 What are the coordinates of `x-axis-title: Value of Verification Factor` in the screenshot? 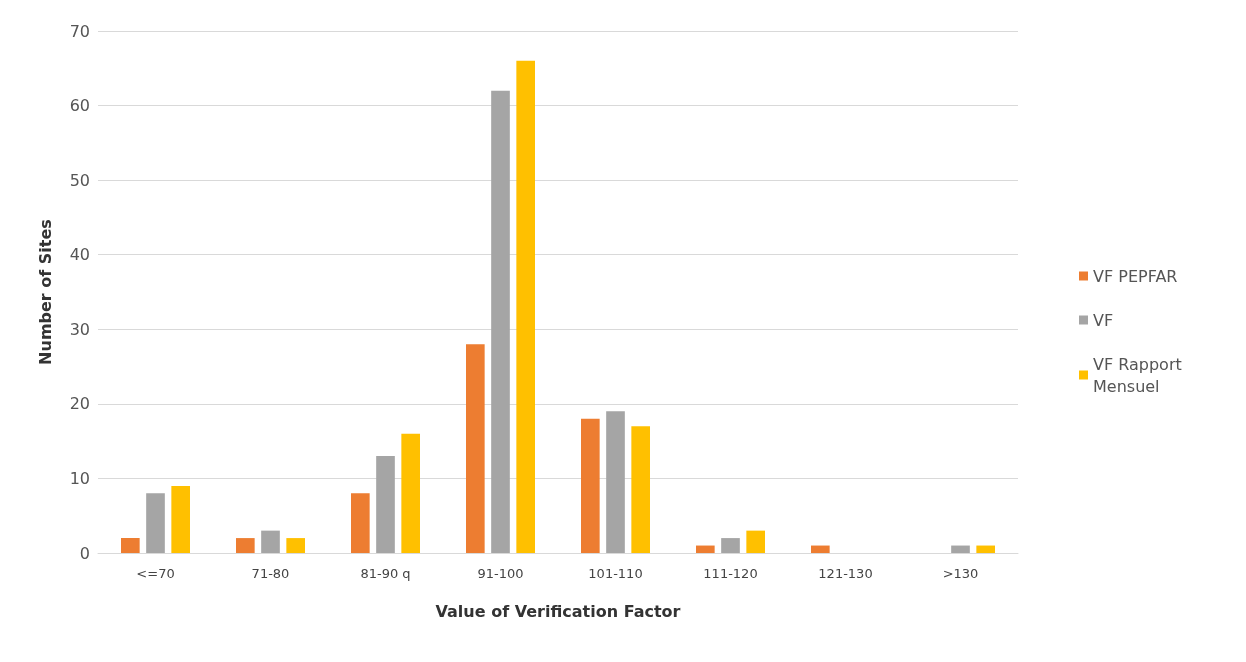 It's located at (558, 611).